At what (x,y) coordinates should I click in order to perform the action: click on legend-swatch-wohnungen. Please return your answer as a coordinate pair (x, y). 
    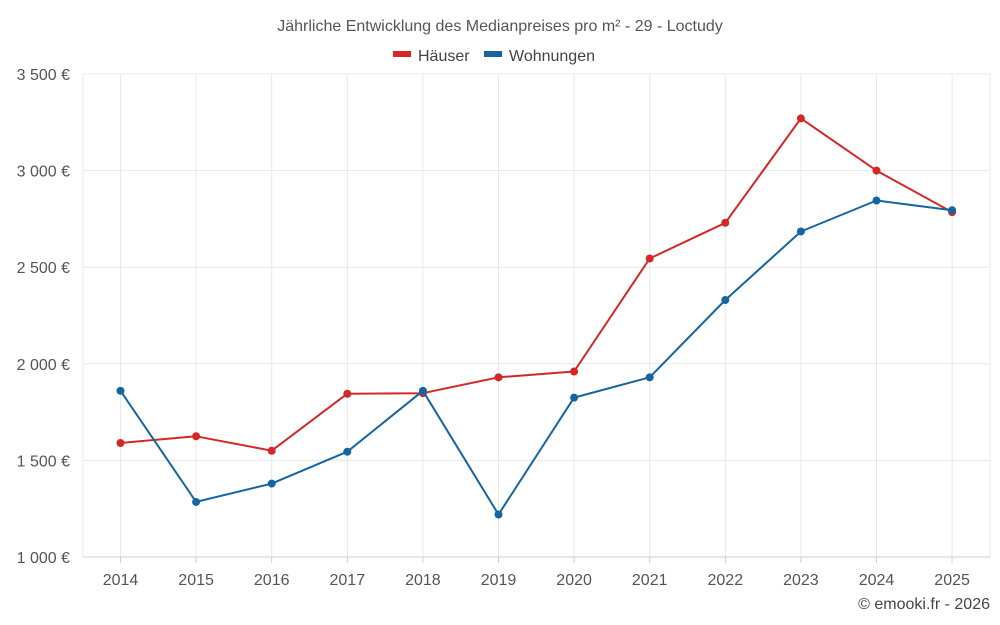
    Looking at the image, I should click on (493, 54).